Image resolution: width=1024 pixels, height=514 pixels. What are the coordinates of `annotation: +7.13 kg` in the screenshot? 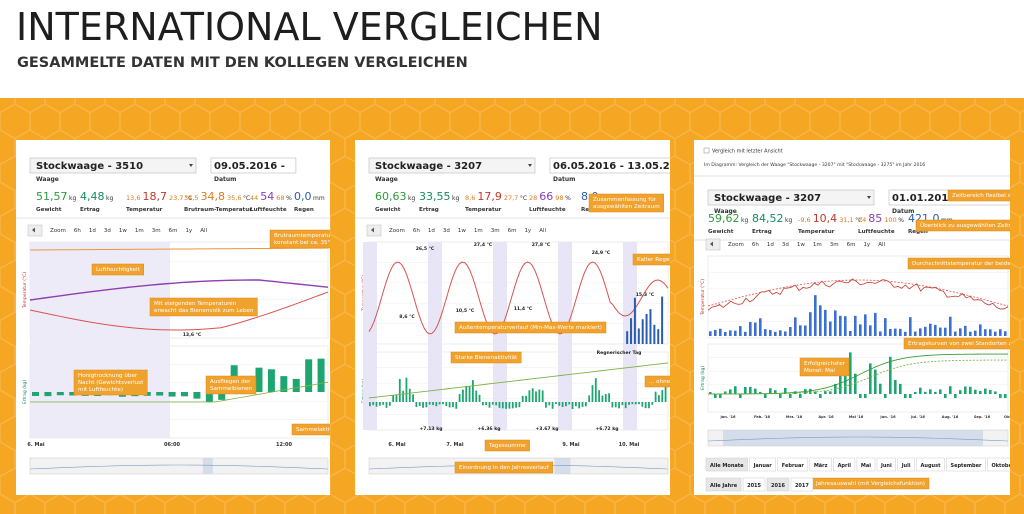 It's located at (430, 429).